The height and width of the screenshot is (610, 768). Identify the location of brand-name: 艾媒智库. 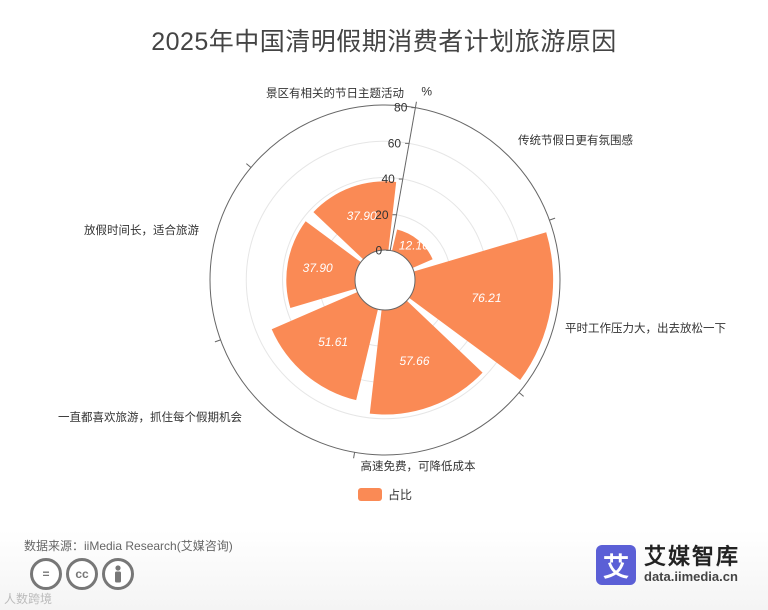
(692, 556).